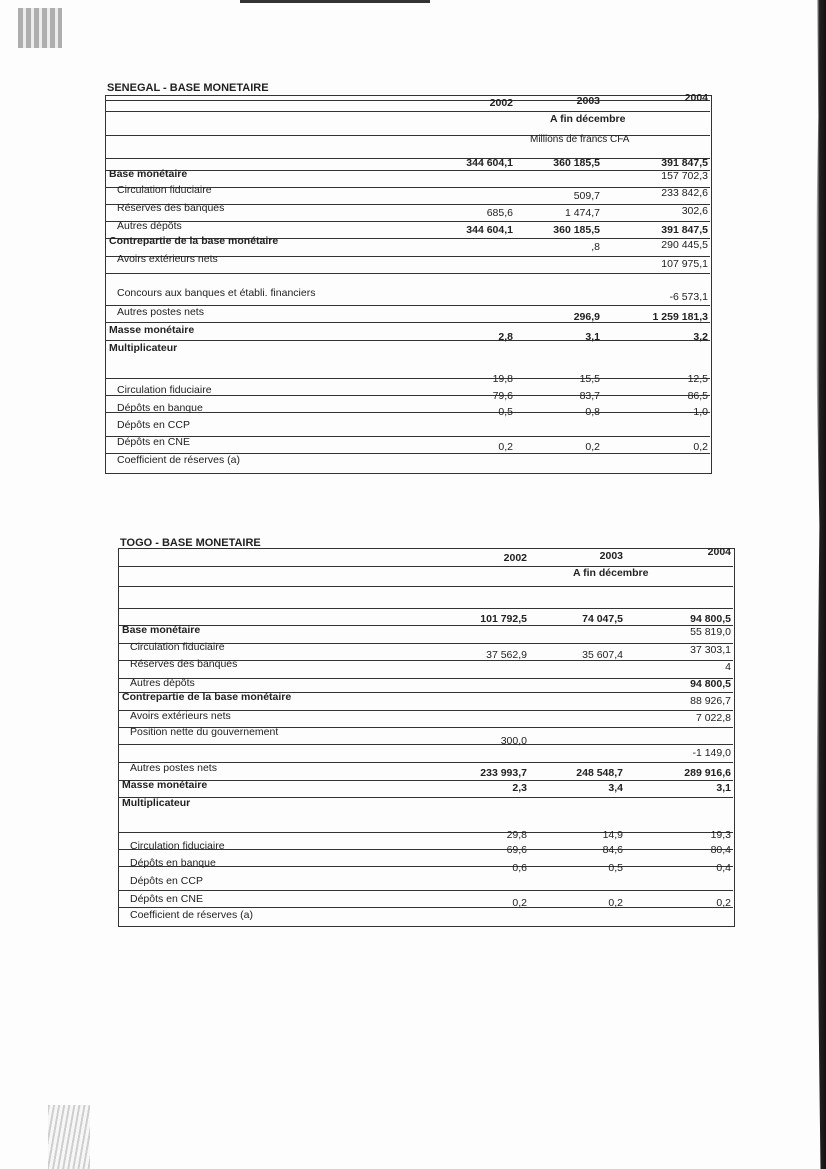 The height and width of the screenshot is (1169, 826). Describe the element at coordinates (615, 788) in the screenshot. I see `cell-value: 3,4` at that location.